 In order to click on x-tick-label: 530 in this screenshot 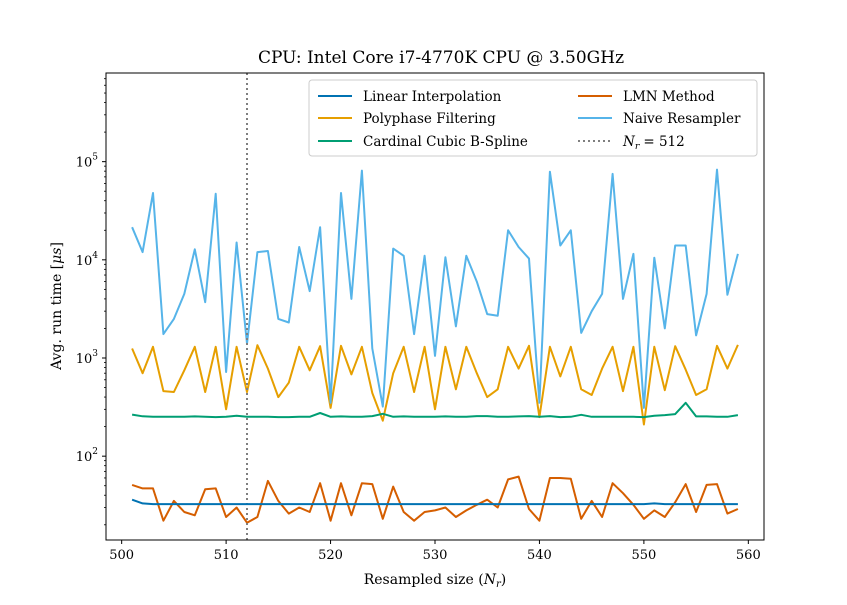, I will do `click(435, 555)`.